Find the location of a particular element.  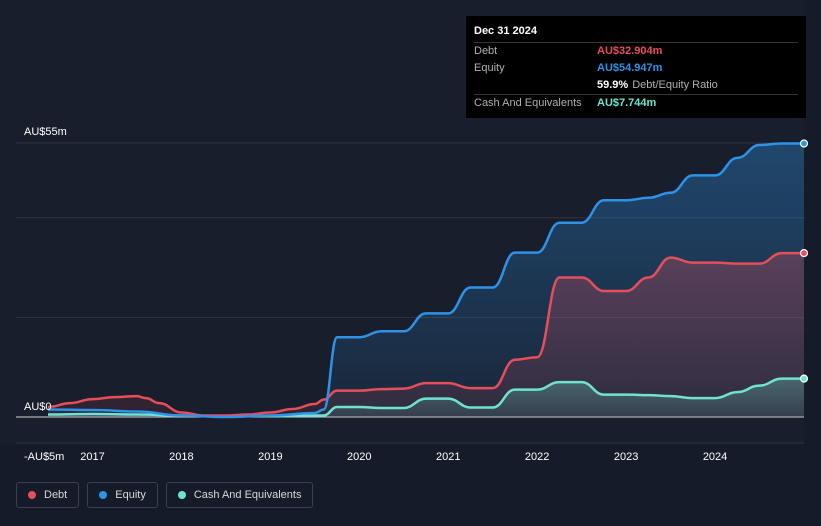

x-tick-label: 2017 is located at coordinates (92, 457).